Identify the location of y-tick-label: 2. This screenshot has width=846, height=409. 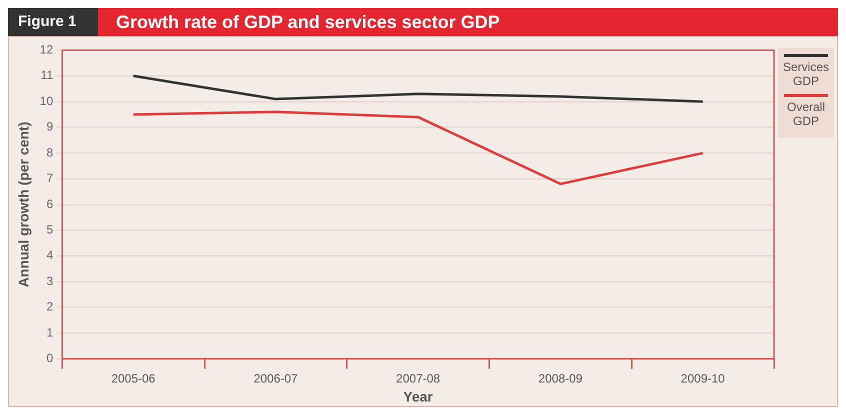
(50, 307).